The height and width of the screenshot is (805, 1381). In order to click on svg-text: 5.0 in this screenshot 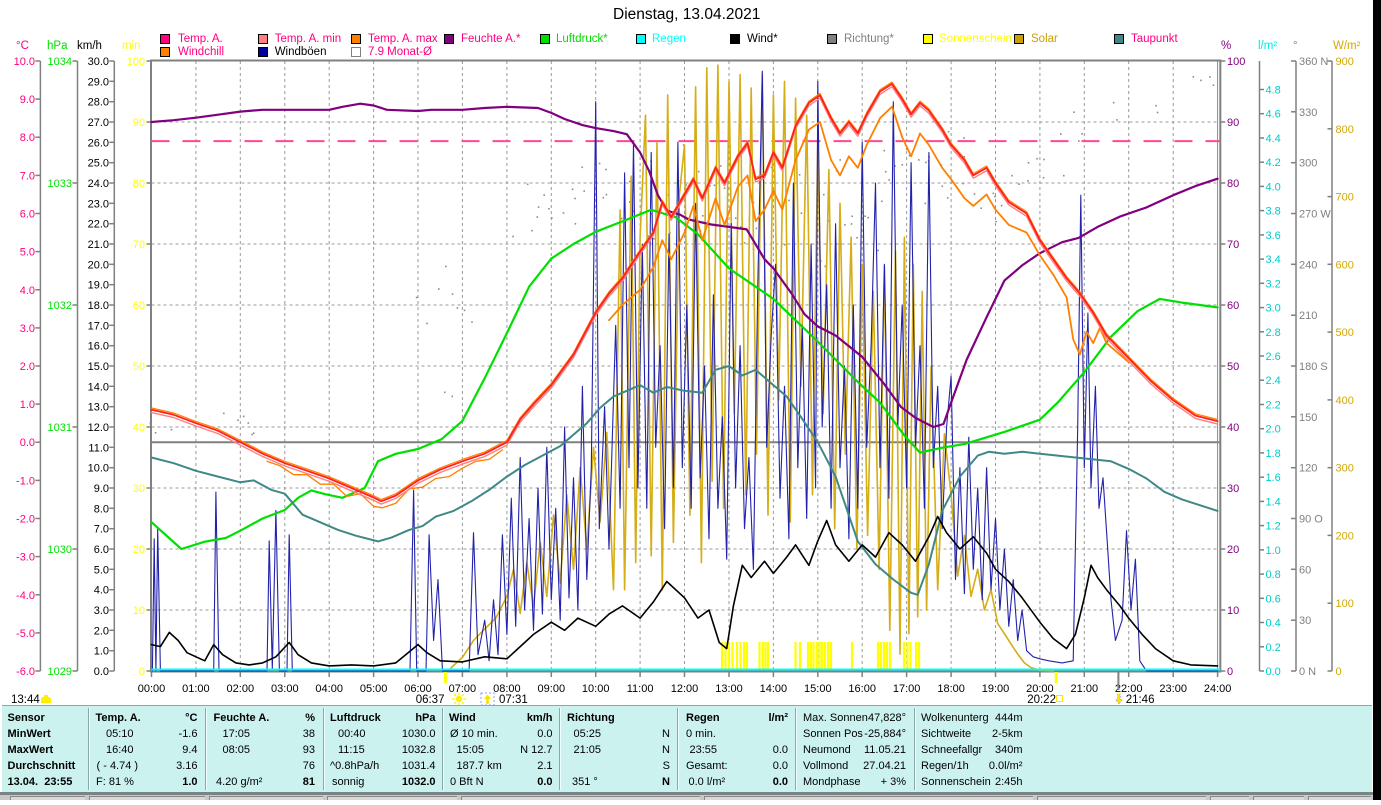, I will do `click(101, 570)`.